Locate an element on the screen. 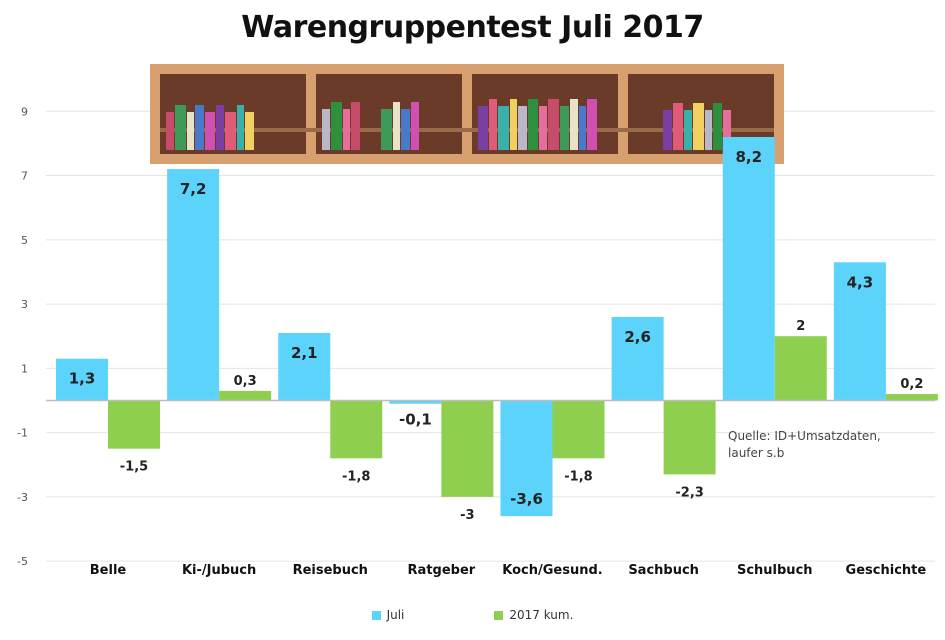 The image size is (945, 640). x-tick-label: Koch/Gesund. is located at coordinates (552, 570).